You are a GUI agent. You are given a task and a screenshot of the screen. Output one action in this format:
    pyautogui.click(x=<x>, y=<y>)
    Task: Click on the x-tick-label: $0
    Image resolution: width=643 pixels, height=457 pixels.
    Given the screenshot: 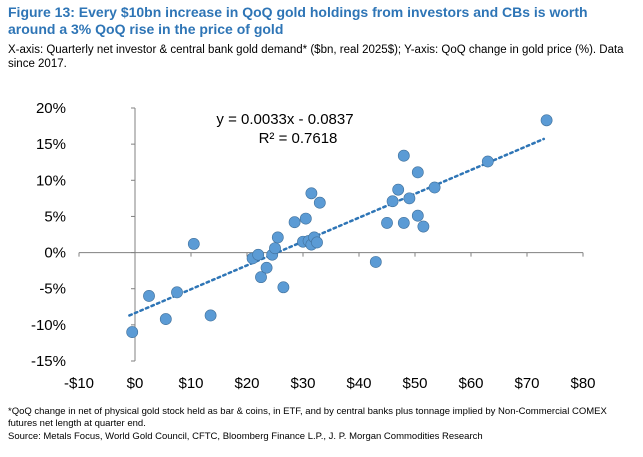 What is the action you would take?
    pyautogui.click(x=135, y=383)
    